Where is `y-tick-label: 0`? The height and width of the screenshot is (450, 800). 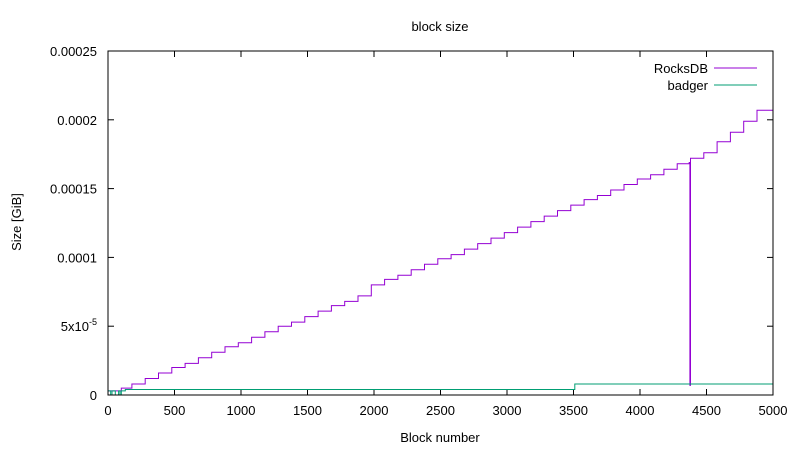 y-tick-label: 0 is located at coordinates (93, 395).